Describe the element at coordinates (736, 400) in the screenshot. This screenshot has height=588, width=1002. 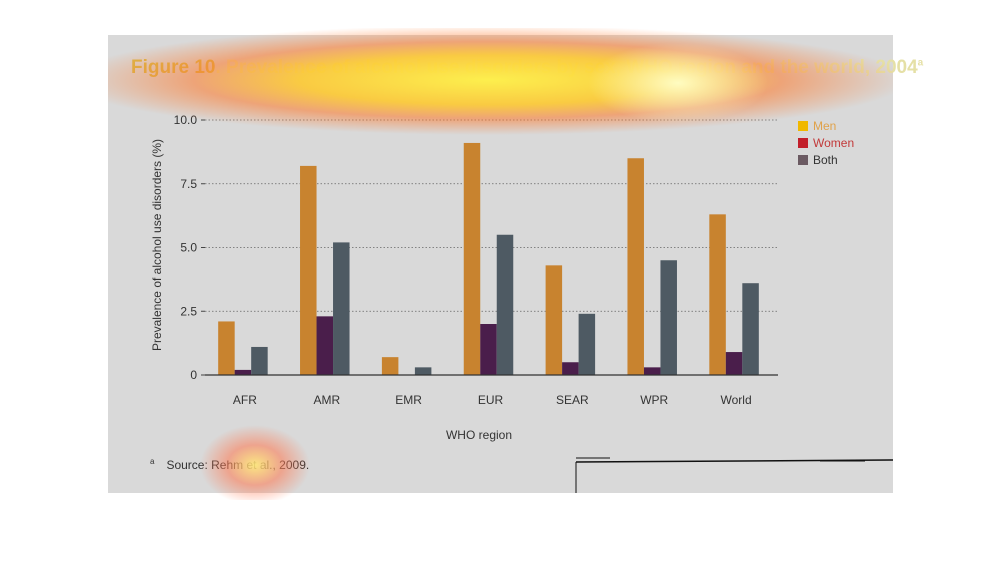
I see `x-tick-label: World` at that location.